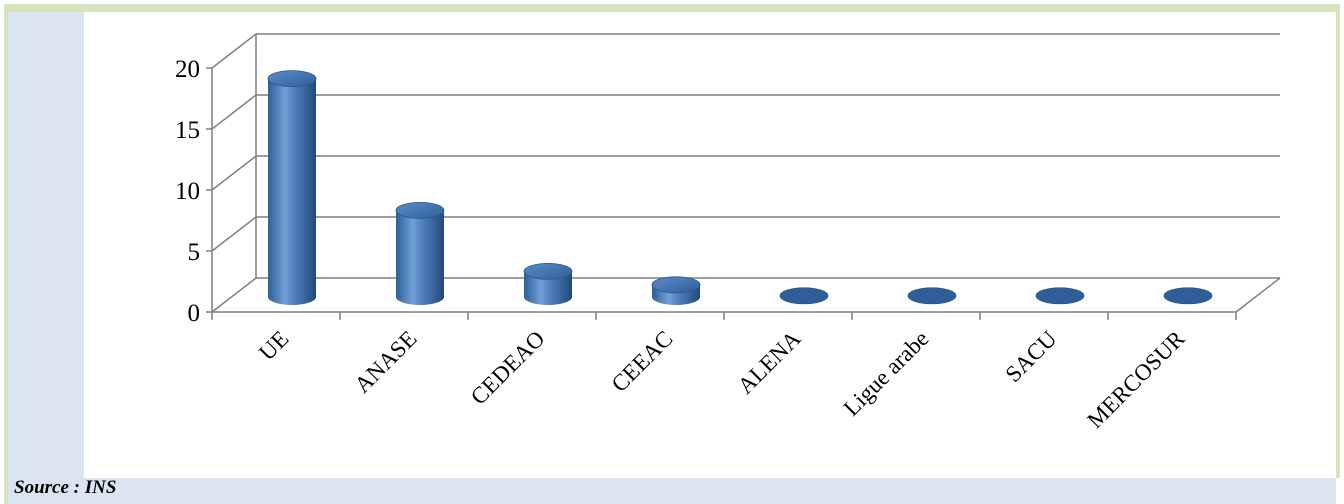 The width and height of the screenshot is (1344, 504). What do you see at coordinates (672, 491) in the screenshot?
I see `bottom-shaded-band` at bounding box center [672, 491].